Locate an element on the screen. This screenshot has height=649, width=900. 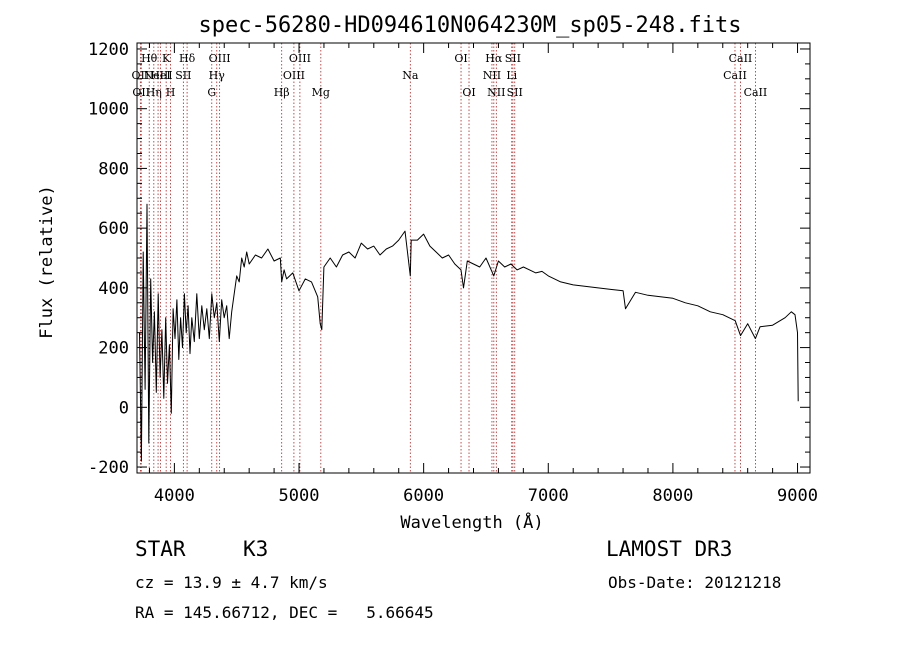
spectral-line-label: OII is located at coordinates (141, 75).